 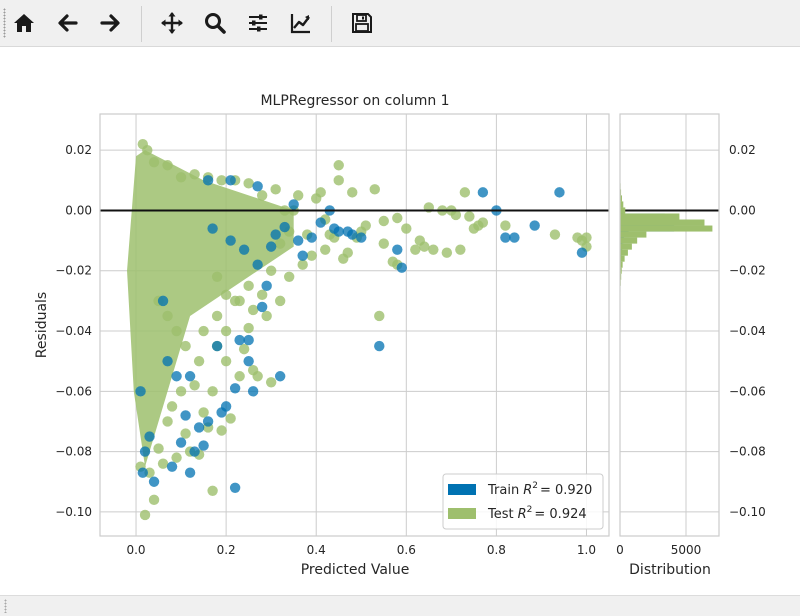 I want to click on x-tick-label: 0.2, so click(x=226, y=550).